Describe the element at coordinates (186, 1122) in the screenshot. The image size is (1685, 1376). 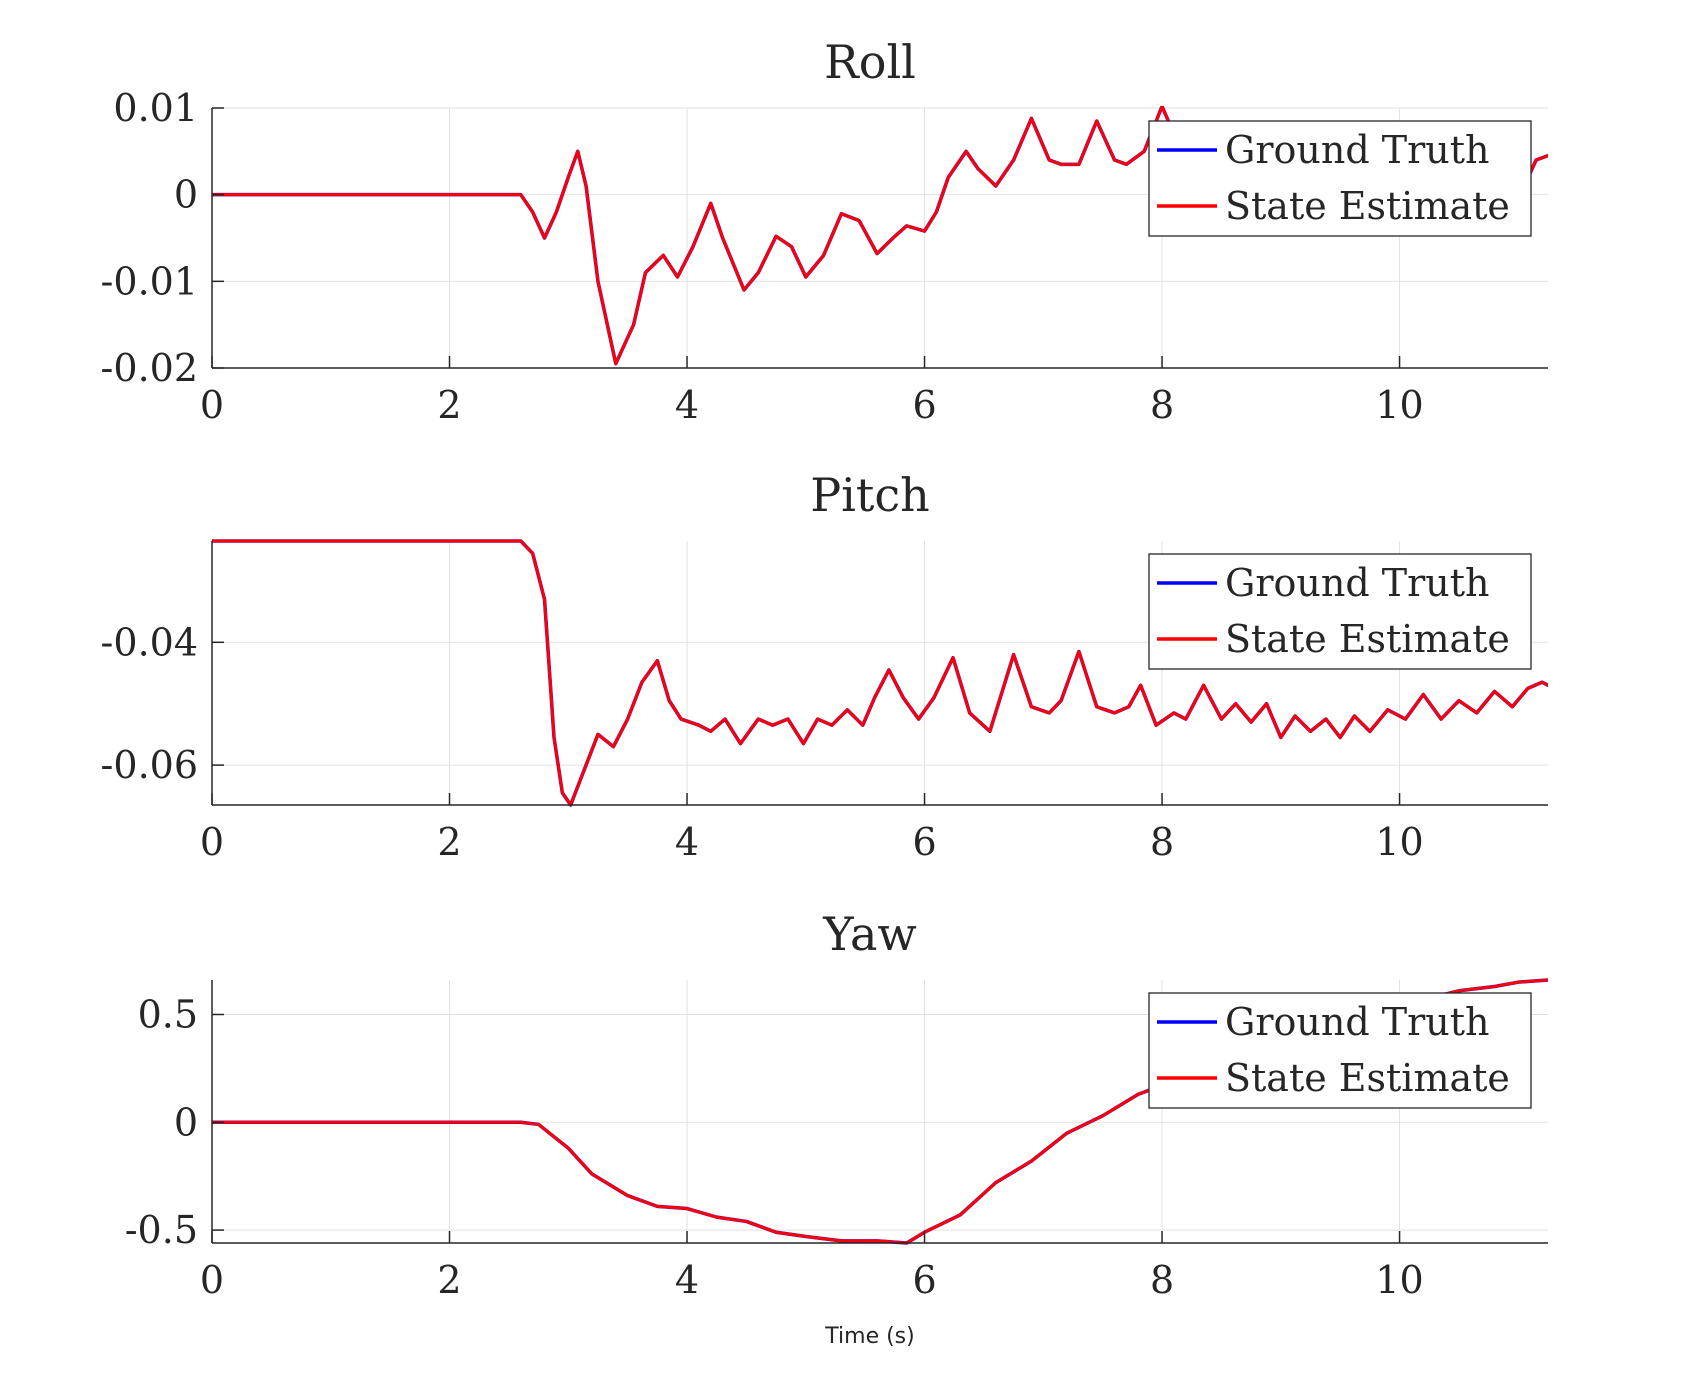
I see `yaw-y-tick-label: 0` at that location.